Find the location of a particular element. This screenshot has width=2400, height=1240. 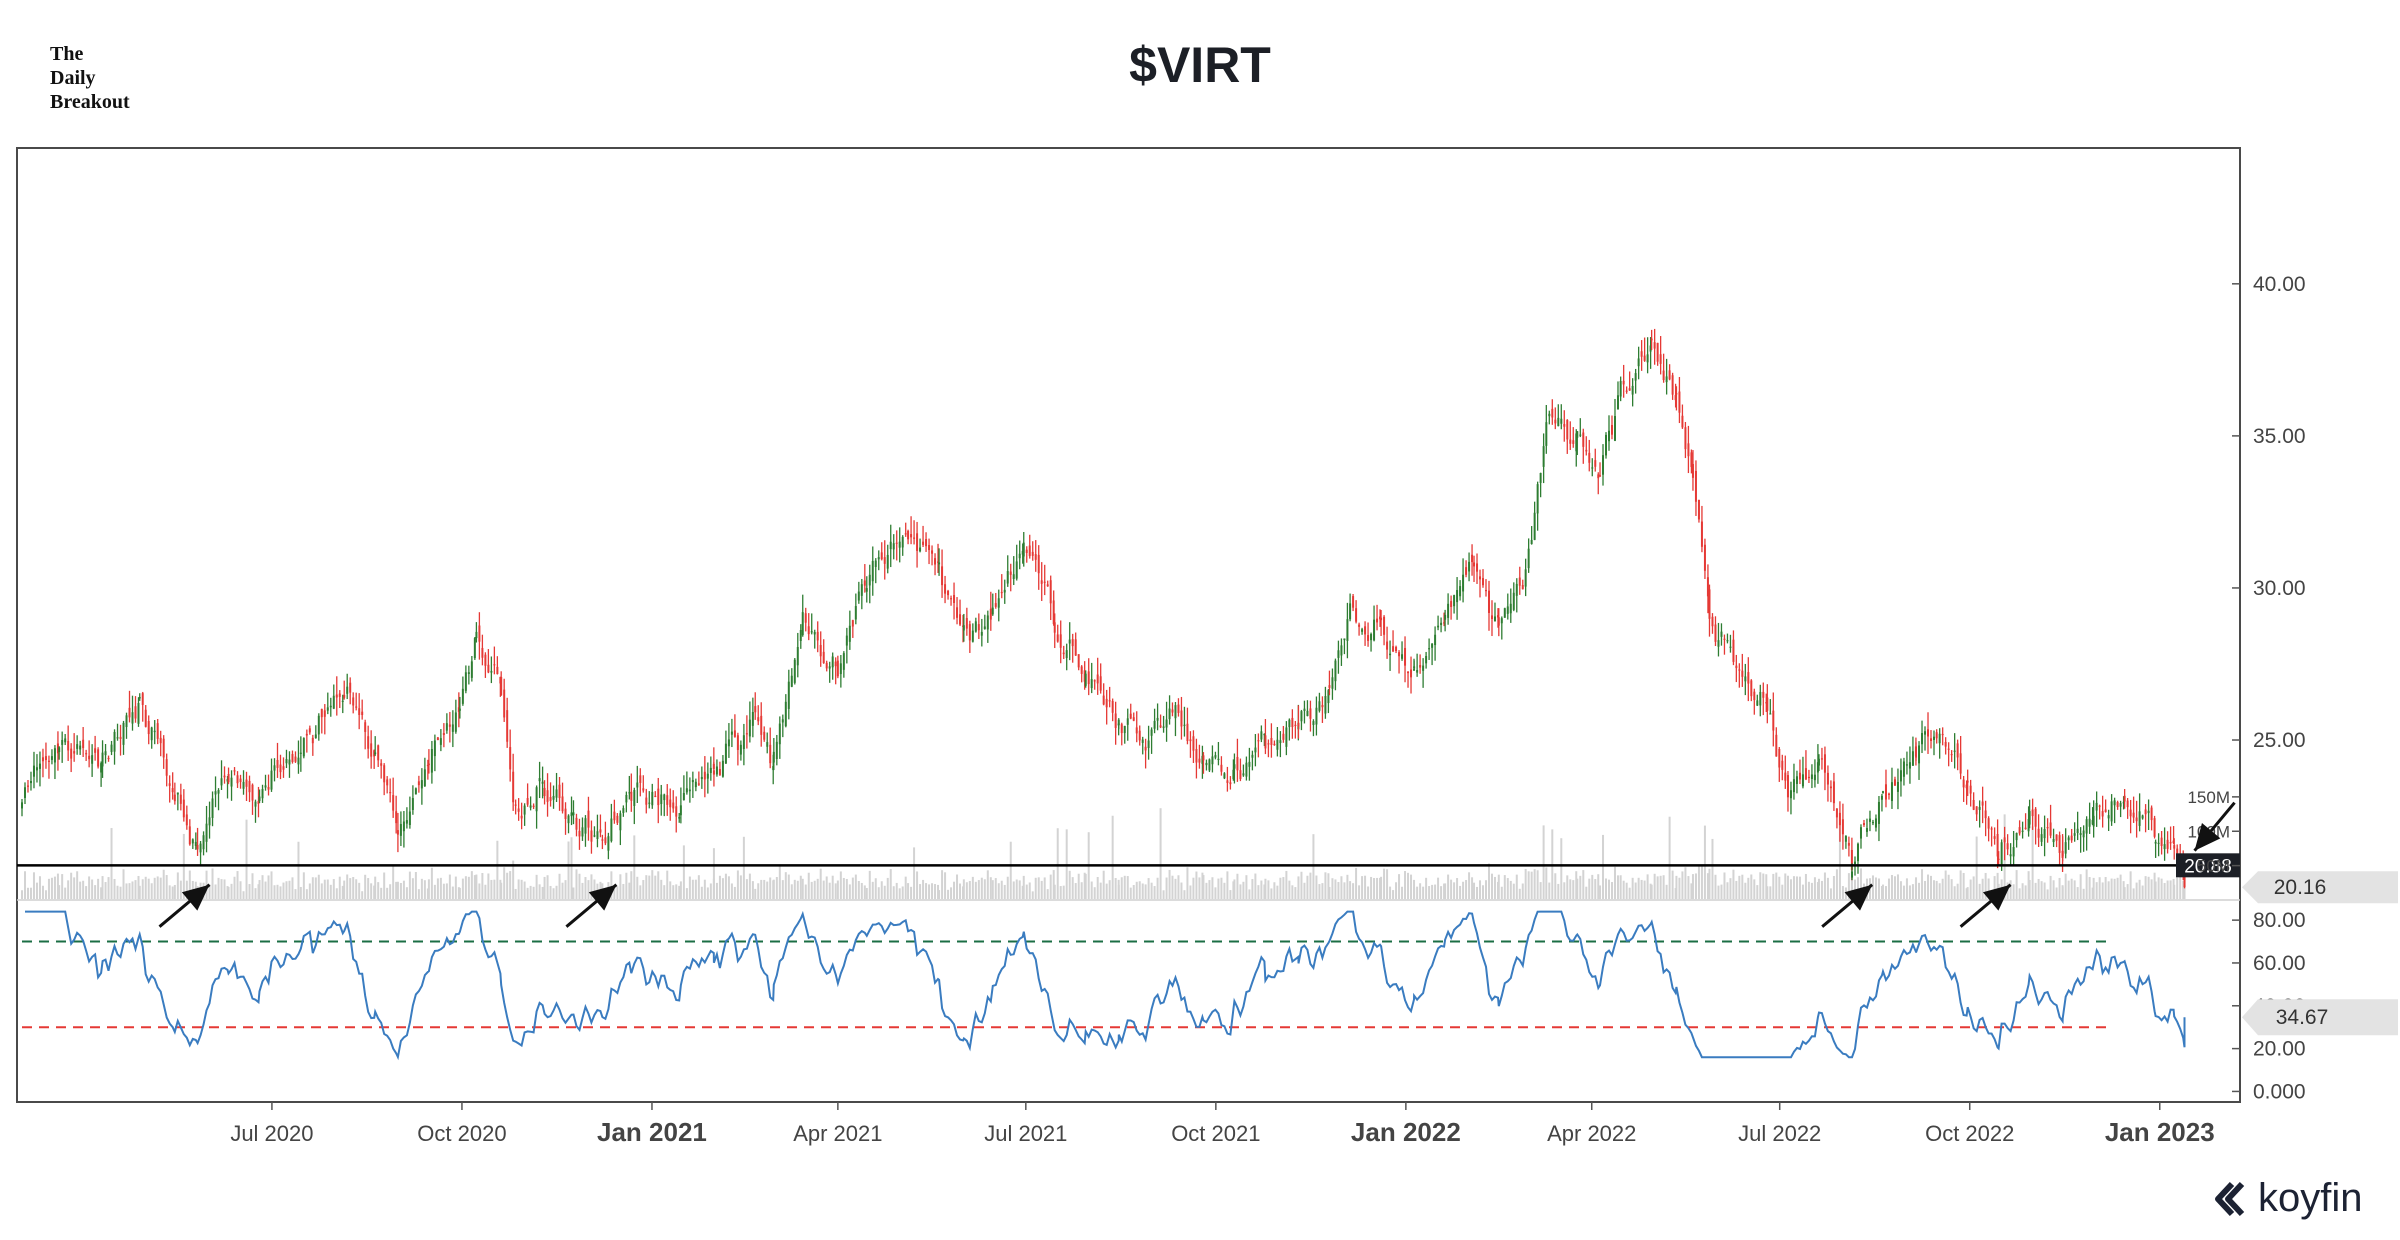

date-tick-label: Jul 2020 is located at coordinates (271, 1133).